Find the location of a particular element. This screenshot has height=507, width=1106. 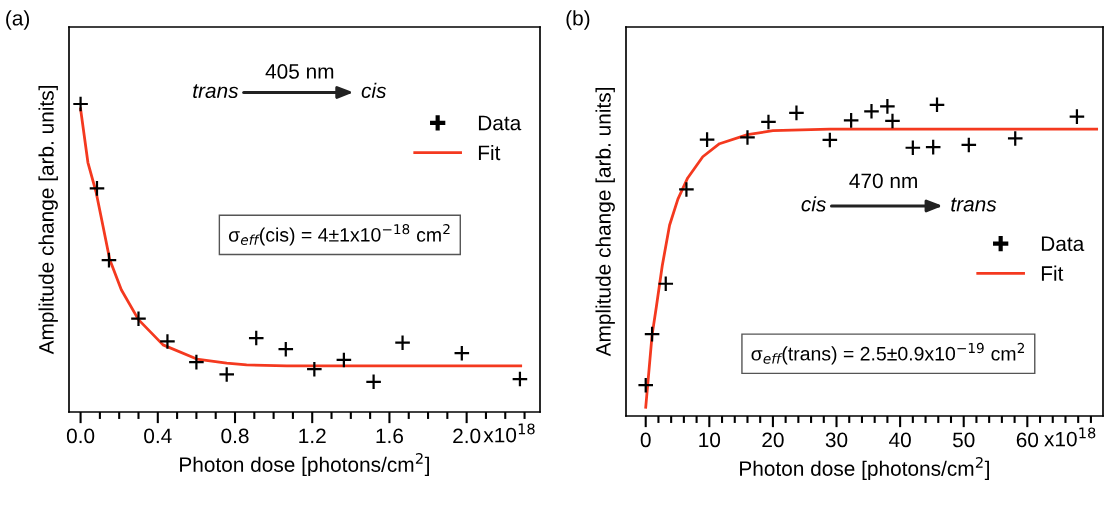

x-tick-label: 50 is located at coordinates (963, 440).